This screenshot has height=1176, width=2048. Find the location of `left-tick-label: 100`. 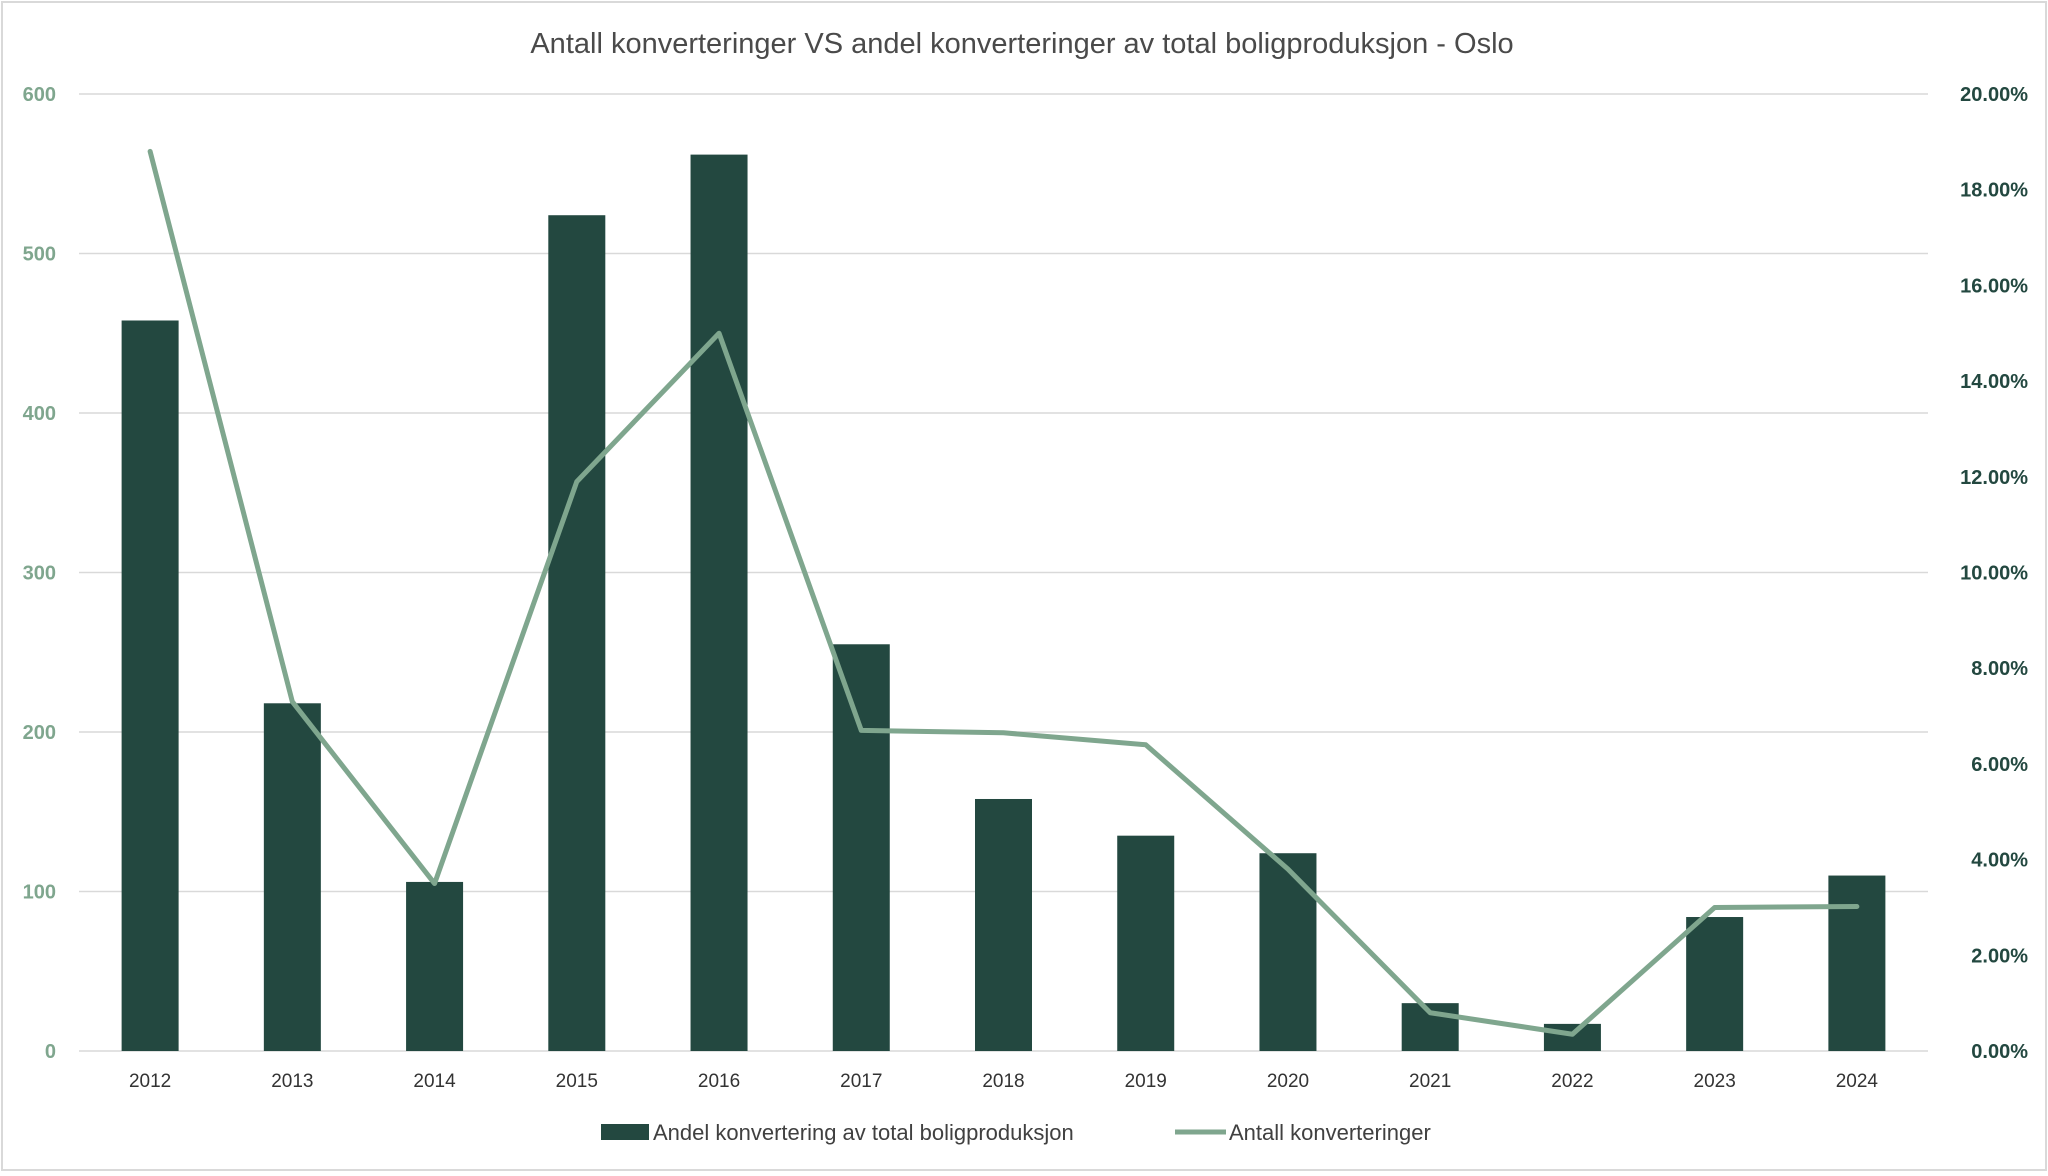

left-tick-label: 100 is located at coordinates (39, 893).